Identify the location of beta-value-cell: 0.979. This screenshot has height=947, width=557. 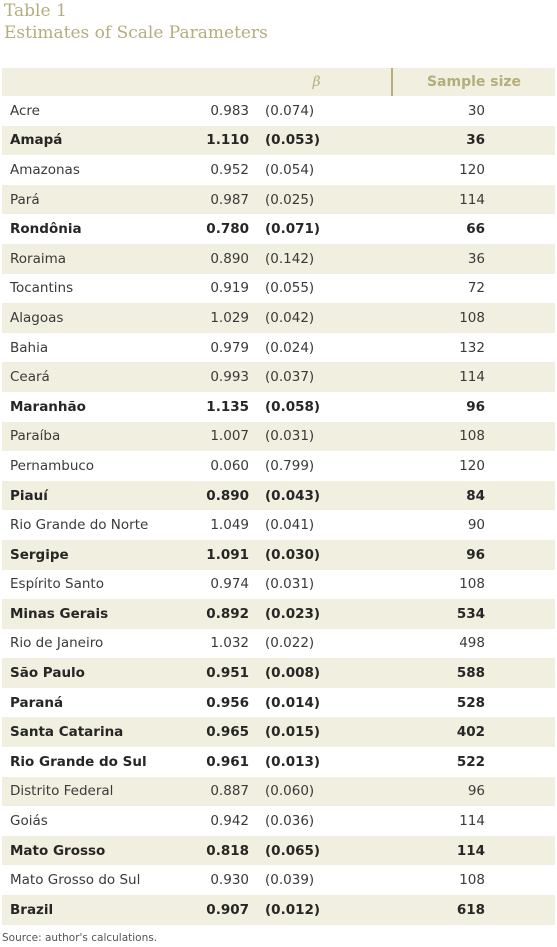
(229, 347).